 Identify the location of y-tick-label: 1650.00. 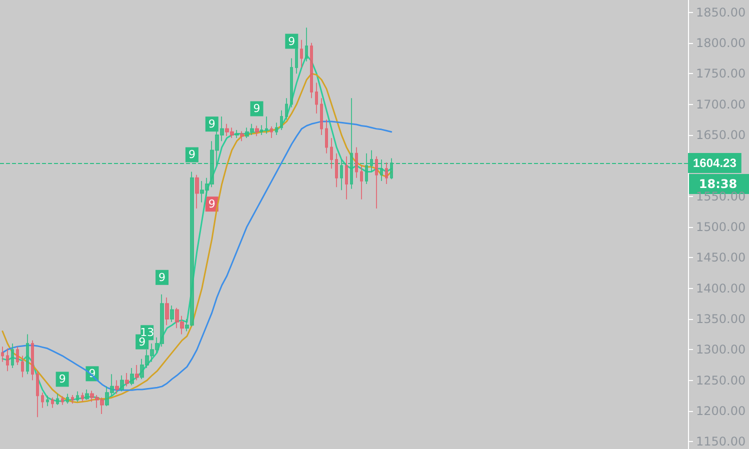
(721, 135).